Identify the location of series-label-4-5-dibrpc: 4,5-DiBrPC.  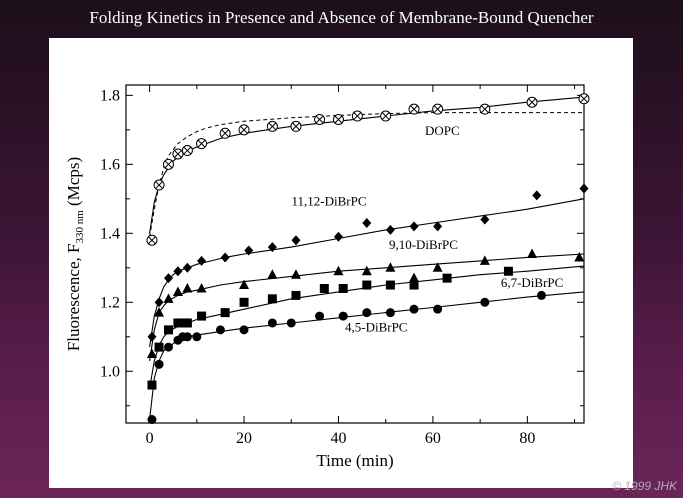
(376, 327).